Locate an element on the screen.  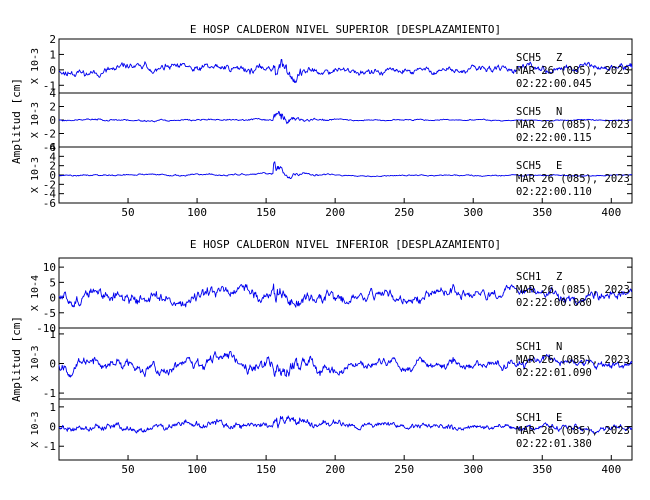
y-tick-label: -10 is located at coordinates (46, 328).